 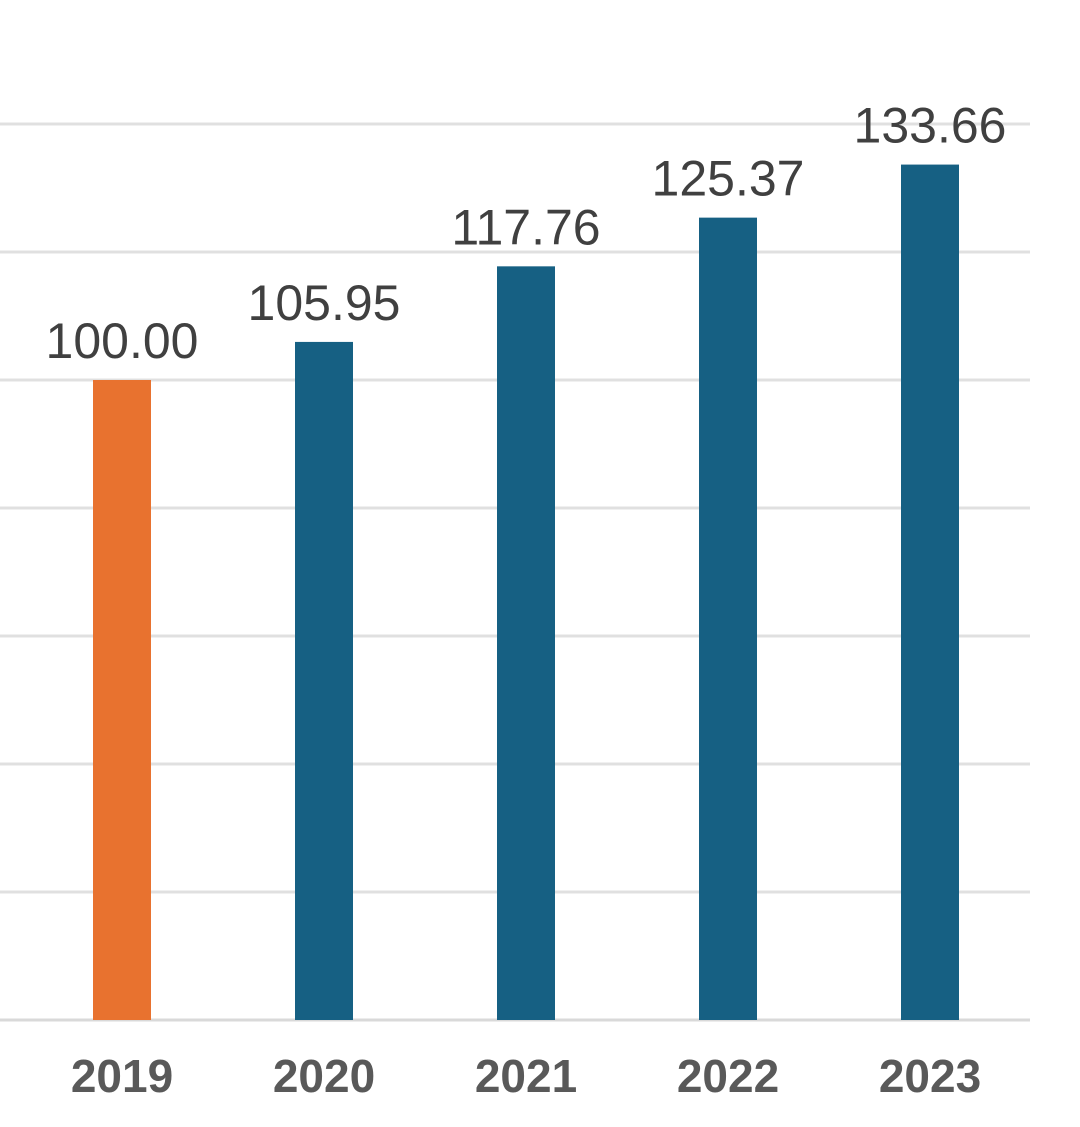 I want to click on value-label-2023: 133.66, so click(x=930, y=126).